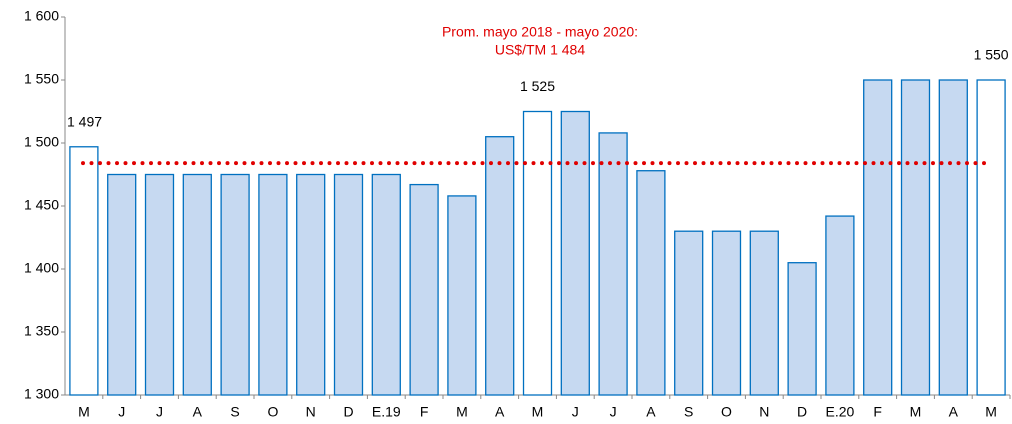 This screenshot has width=1012, height=424. Describe the element at coordinates (41, 331) in the screenshot. I see `y-tick-label: 1 350` at that location.